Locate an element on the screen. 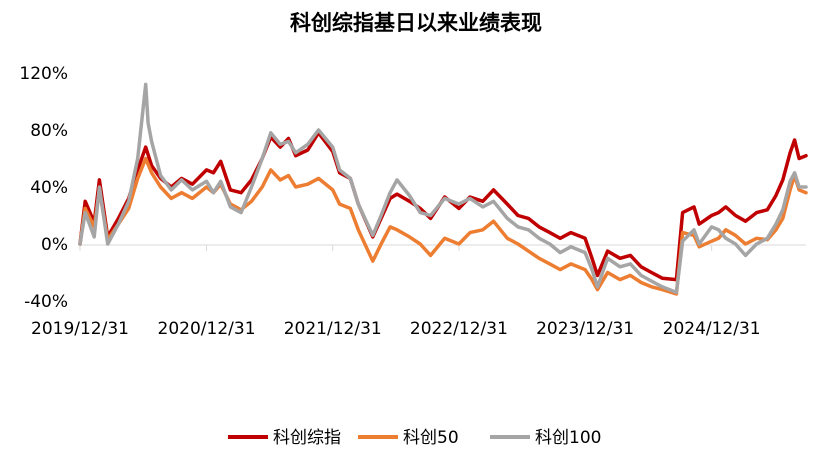  y-tick-label: 0% is located at coordinates (54, 245).